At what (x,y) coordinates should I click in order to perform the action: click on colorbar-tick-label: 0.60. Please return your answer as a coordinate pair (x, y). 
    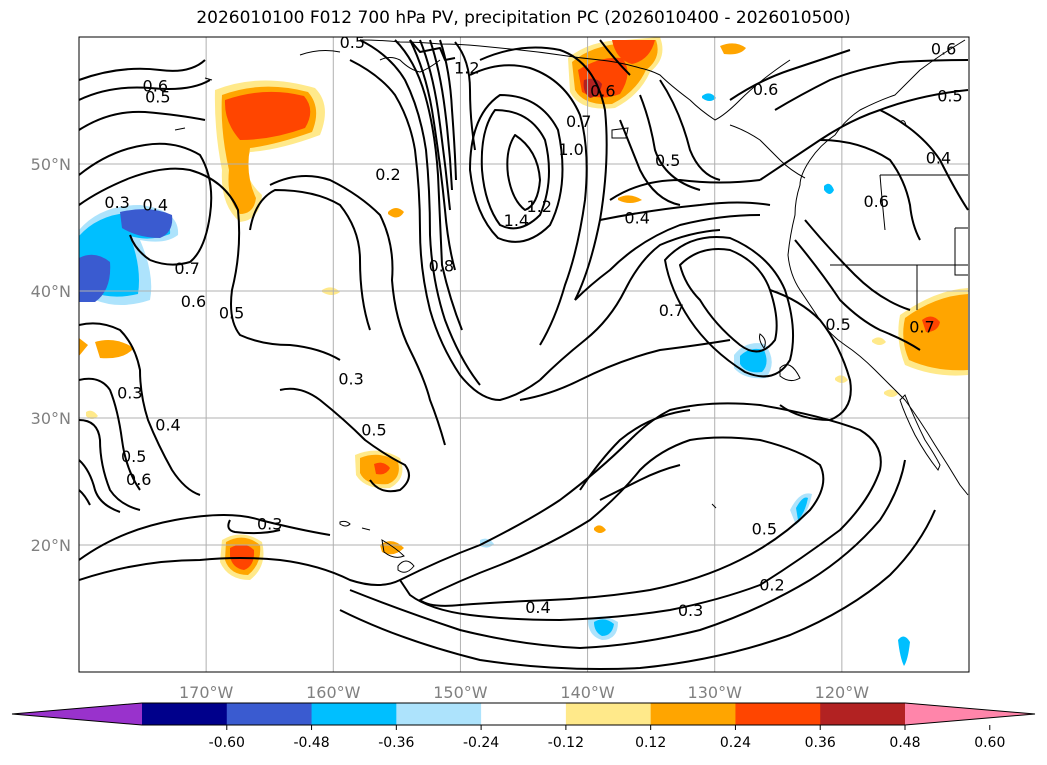
    Looking at the image, I should click on (989, 743).